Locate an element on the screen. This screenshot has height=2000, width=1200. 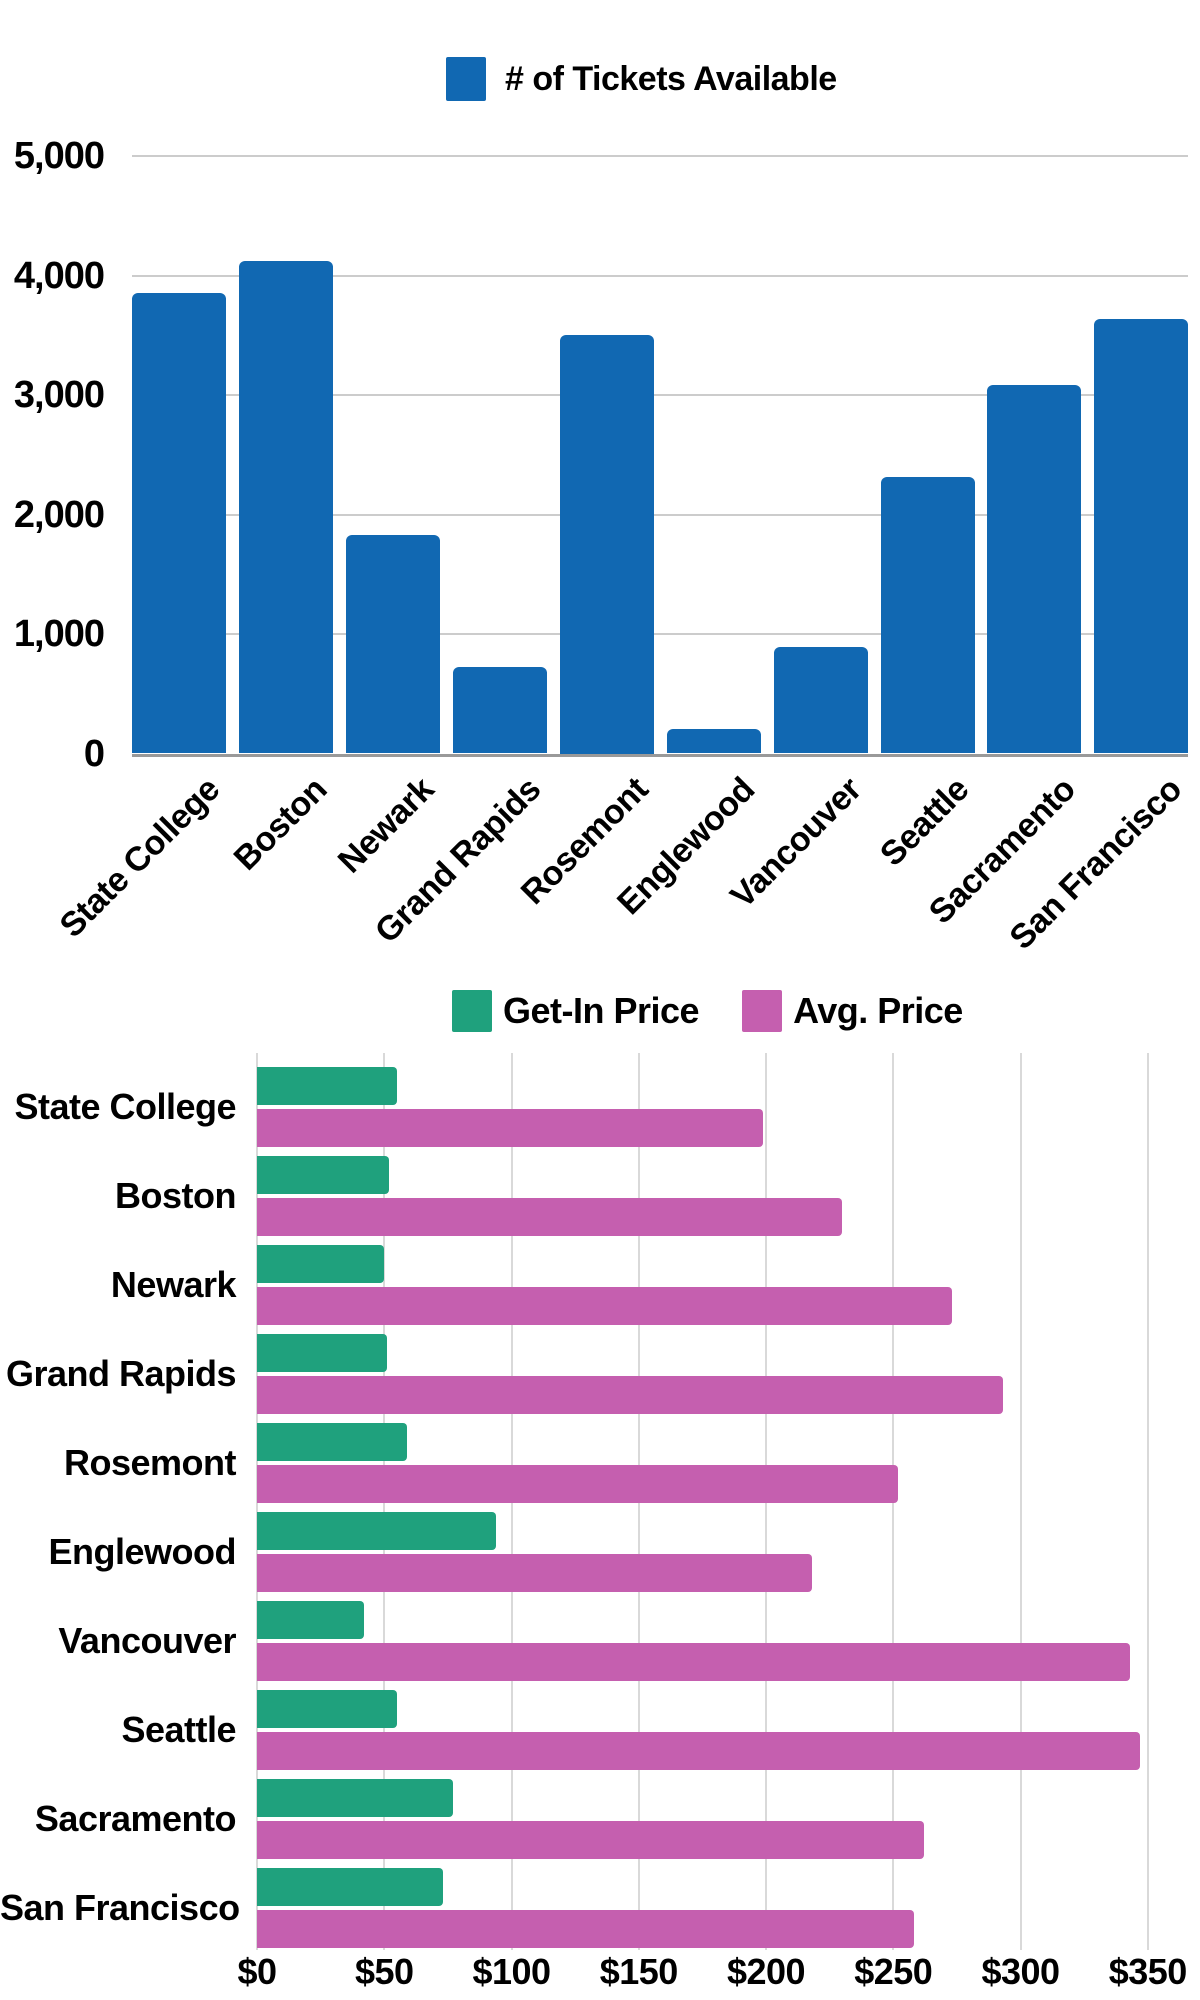
category-label-sacramento: Sacramento is located at coordinates (135, 1818).